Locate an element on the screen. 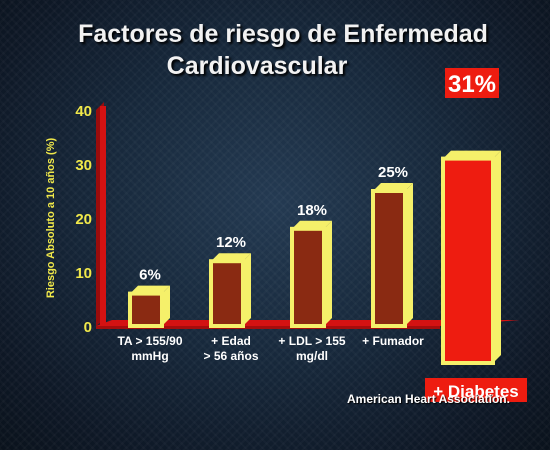 Image resolution: width=550 pixels, height=450 pixels. value-label: 18% is located at coordinates (312, 210).